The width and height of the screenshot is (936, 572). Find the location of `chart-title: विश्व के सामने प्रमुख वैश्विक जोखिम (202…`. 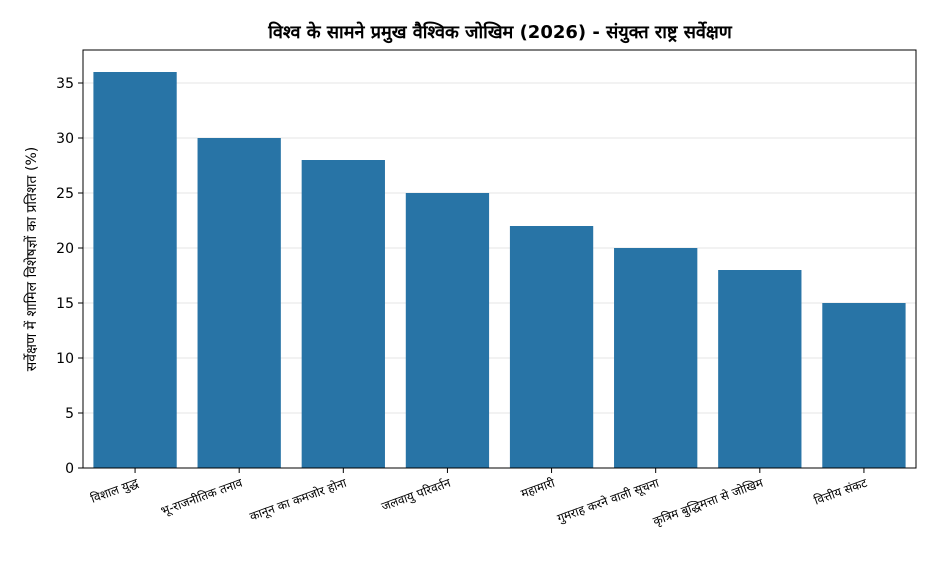

chart-title: विश्व के सामने प्रमुख वैश्विक जोखिम (202… is located at coordinates (500, 32).